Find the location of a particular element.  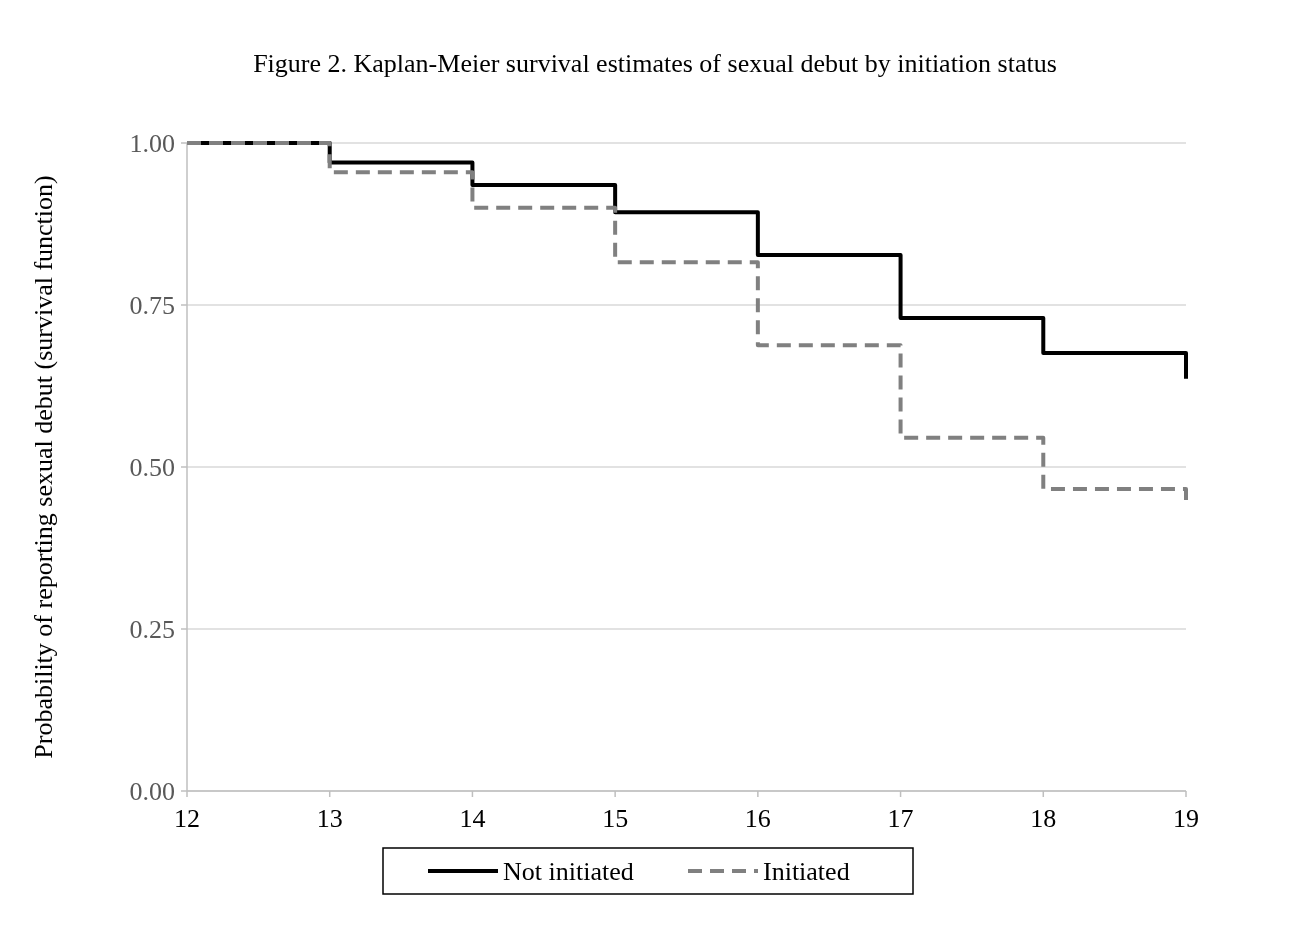

x-tick-label: 14 is located at coordinates (472, 818).